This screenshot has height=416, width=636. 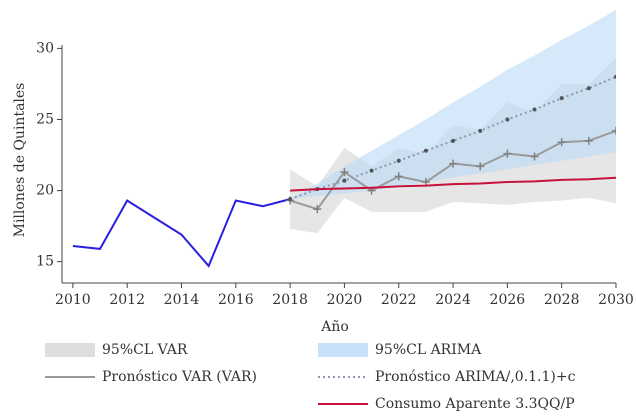 I want to click on legend-label: 95%CL VAR, so click(x=145, y=350).